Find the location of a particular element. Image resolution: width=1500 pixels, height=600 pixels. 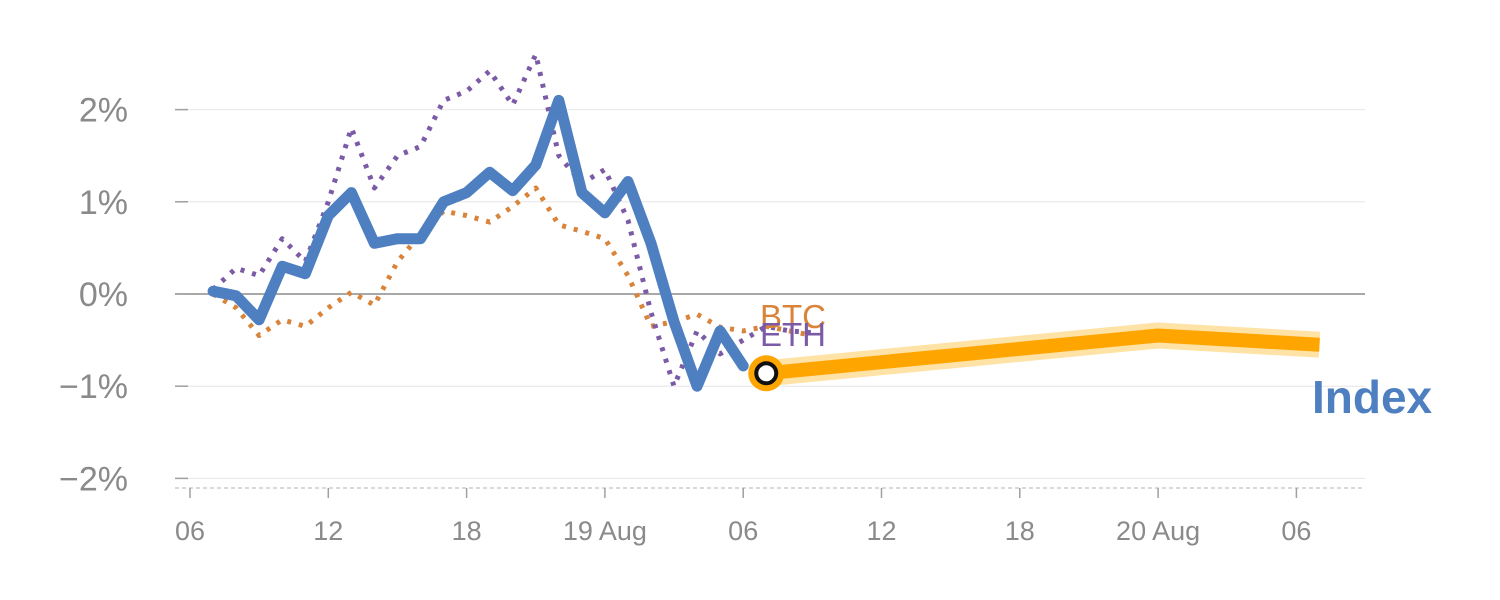

current-value-marker is located at coordinates (766, 373).